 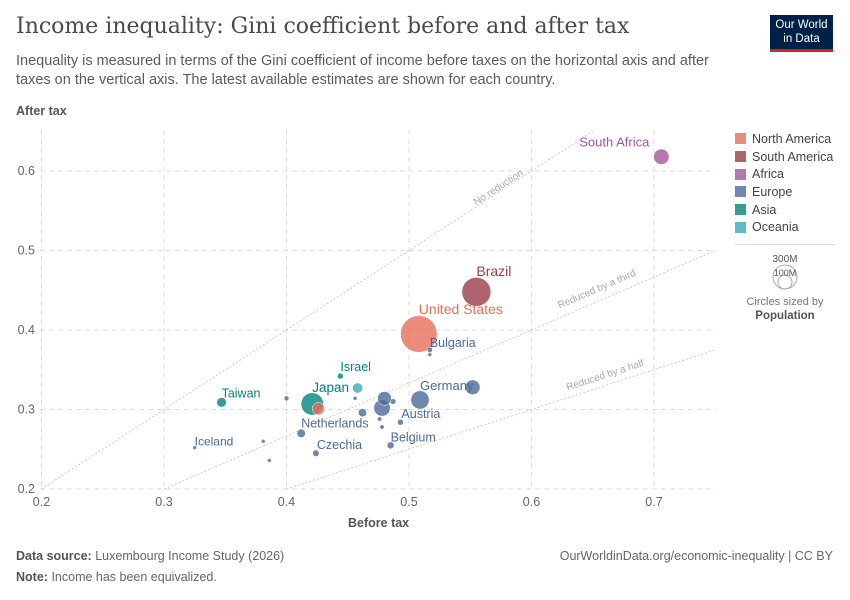 What do you see at coordinates (241, 393) in the screenshot?
I see `data-point-label: Taiwan` at bounding box center [241, 393].